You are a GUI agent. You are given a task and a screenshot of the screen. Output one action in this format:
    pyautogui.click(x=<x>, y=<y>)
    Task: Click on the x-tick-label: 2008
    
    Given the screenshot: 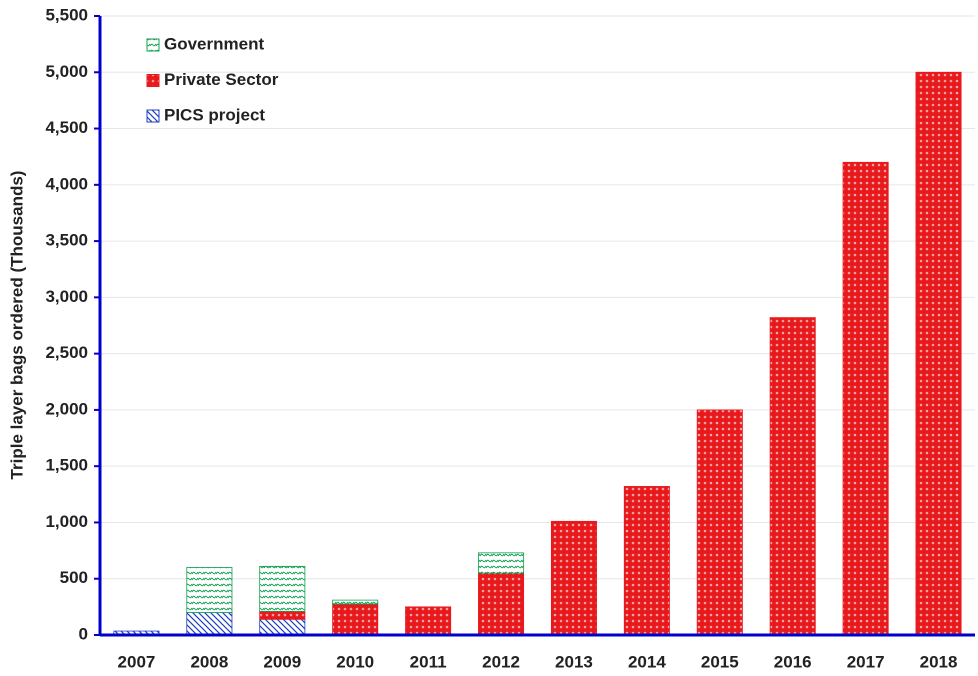 What is the action you would take?
    pyautogui.click(x=209, y=661)
    